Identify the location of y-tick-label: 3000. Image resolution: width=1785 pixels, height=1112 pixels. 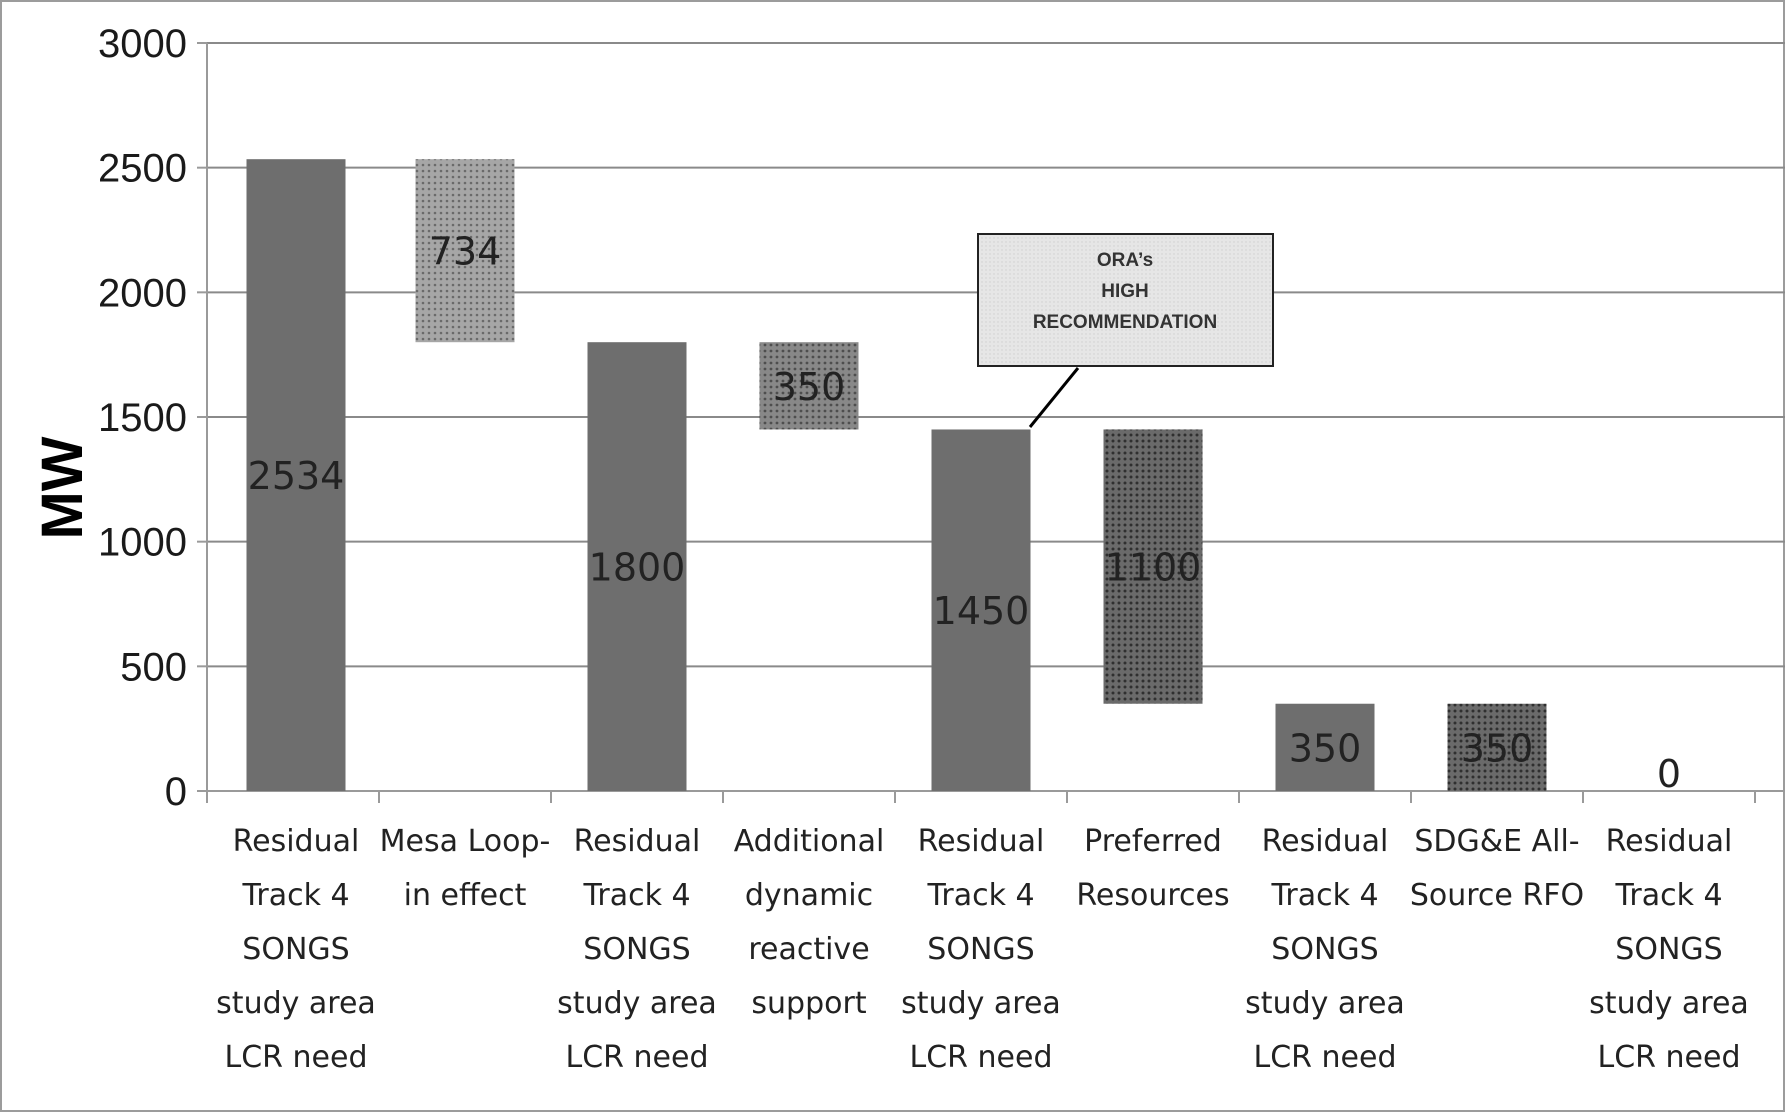
(142, 44).